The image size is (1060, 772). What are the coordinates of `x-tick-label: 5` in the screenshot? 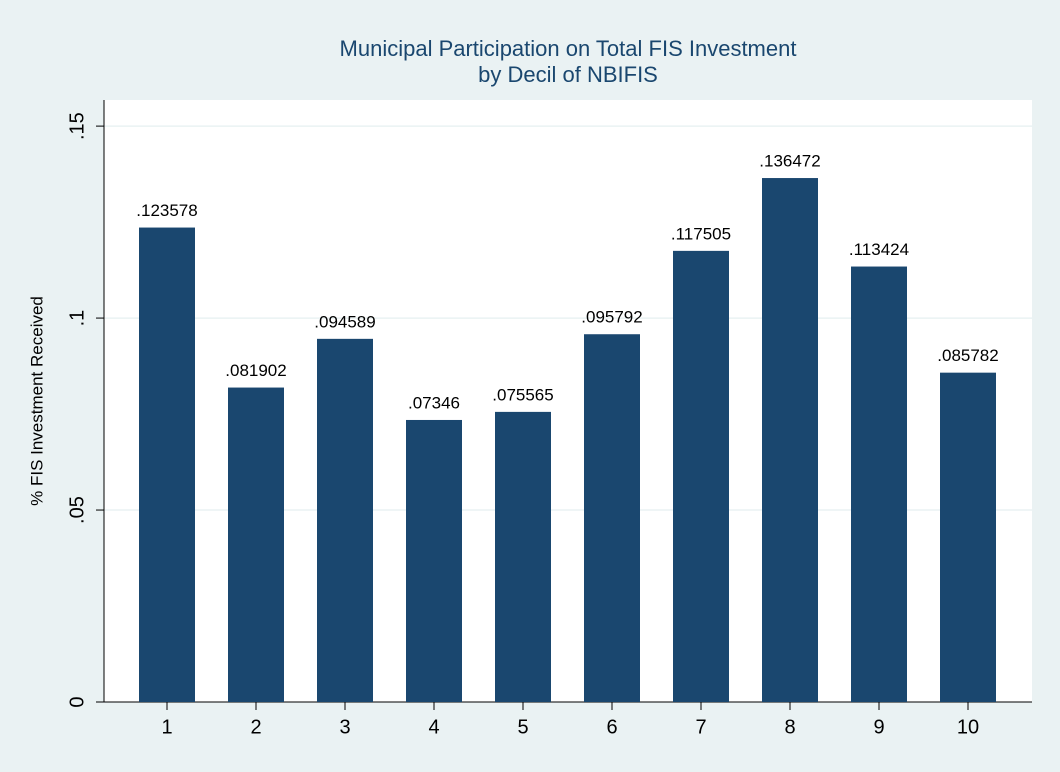 It's located at (522, 727).